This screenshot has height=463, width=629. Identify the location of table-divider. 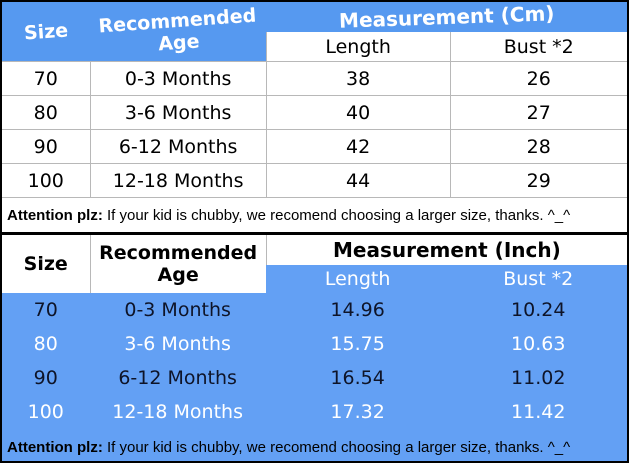
(314, 233).